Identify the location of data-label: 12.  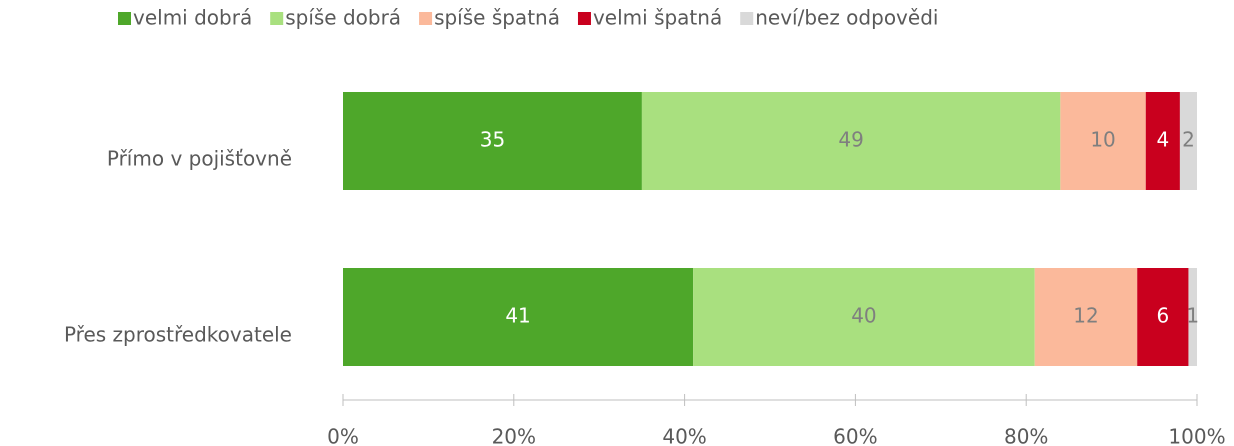
(1085, 316).